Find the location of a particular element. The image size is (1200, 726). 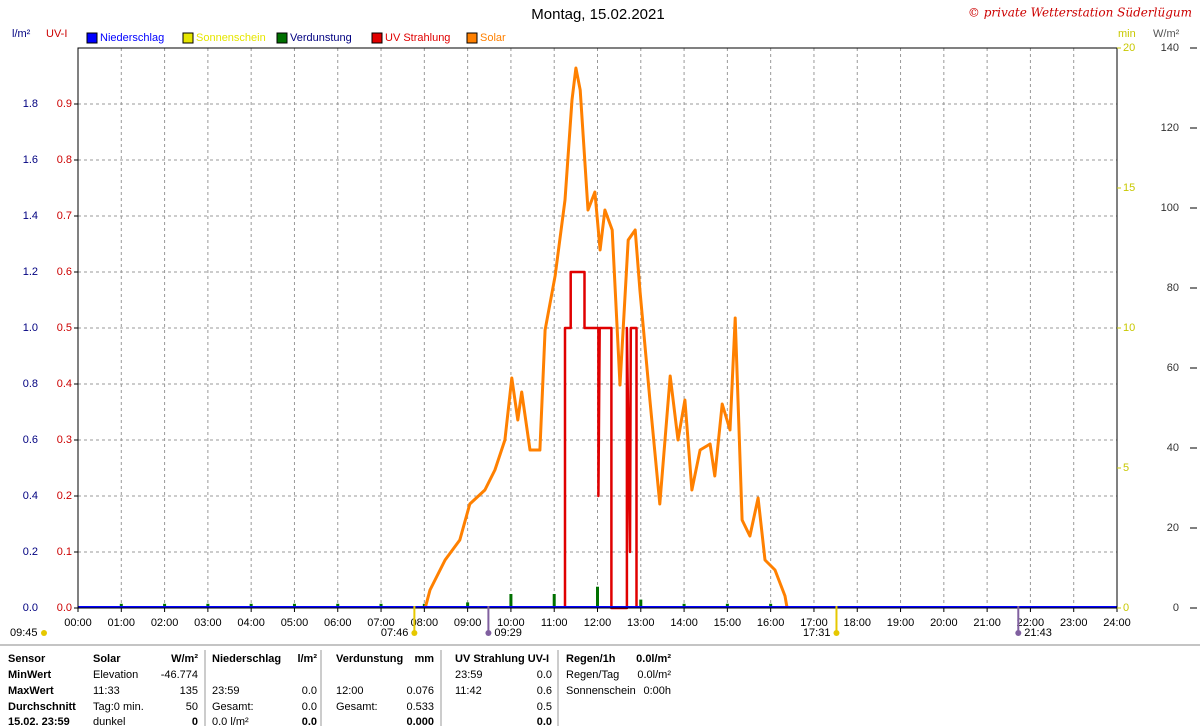

min-tick-label: 15 is located at coordinates (1129, 188).